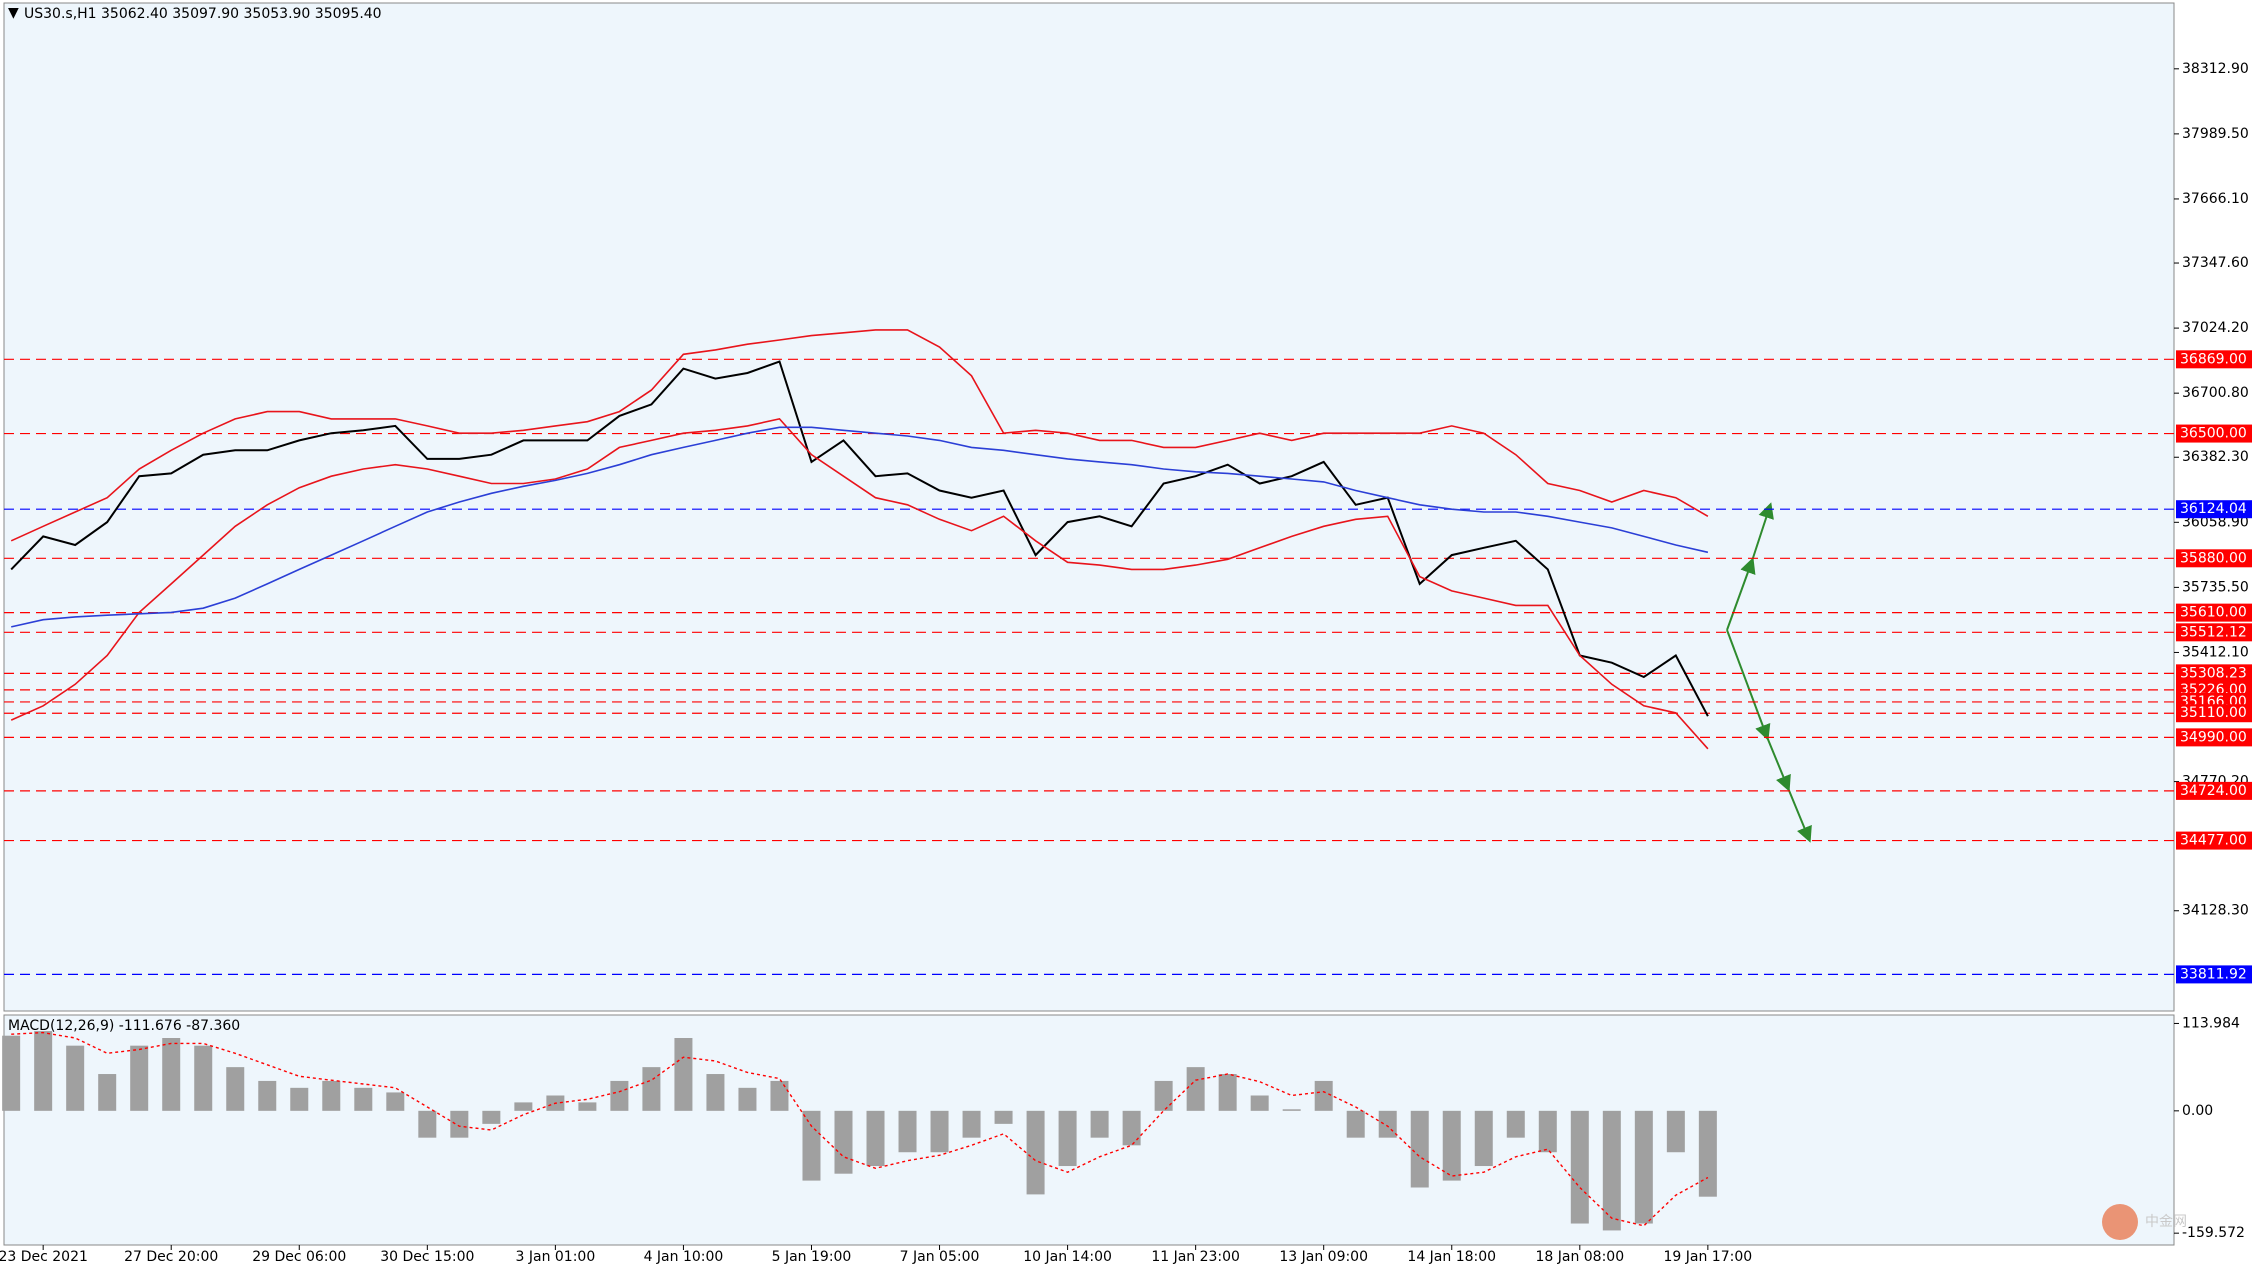 Image resolution: width=2256 pixels, height=1271 pixels. I want to click on level-label: 35512.12, so click(2213, 632).